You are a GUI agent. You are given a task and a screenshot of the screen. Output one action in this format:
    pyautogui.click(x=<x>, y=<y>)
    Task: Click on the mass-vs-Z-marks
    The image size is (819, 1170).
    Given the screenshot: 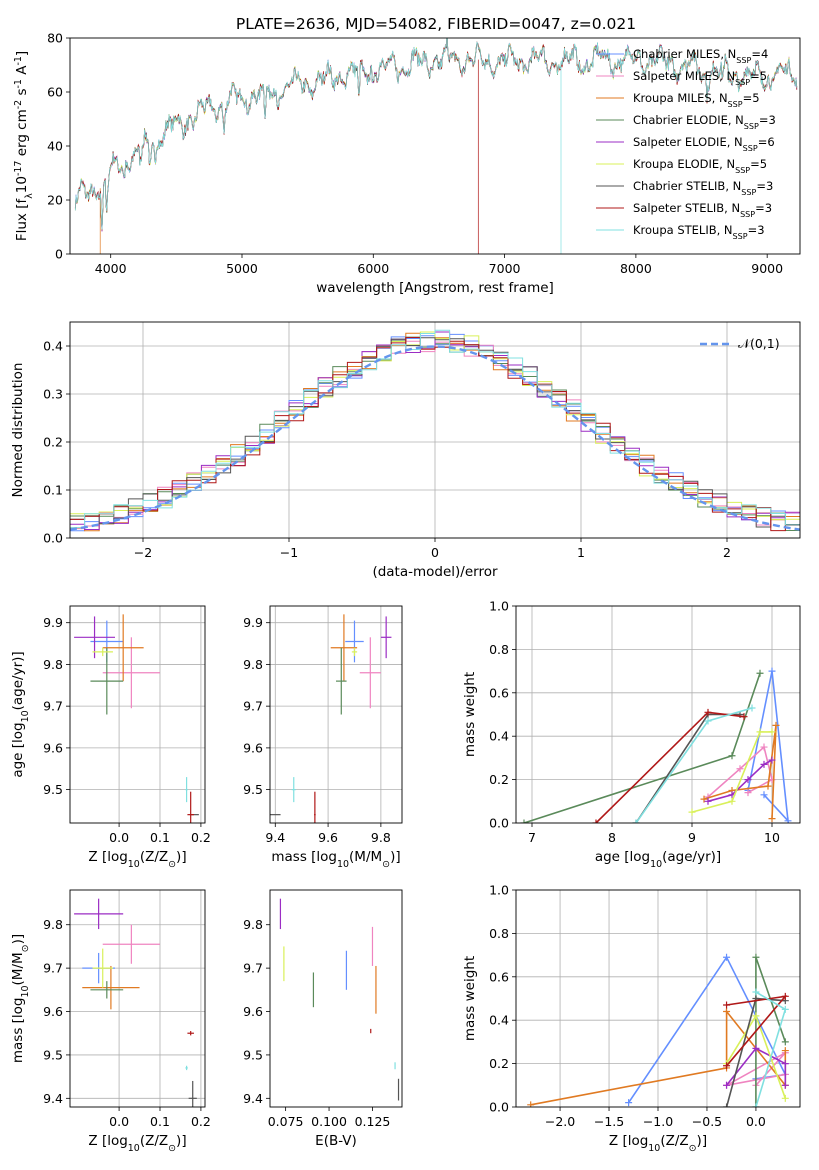 What is the action you would take?
    pyautogui.click(x=135, y=1002)
    